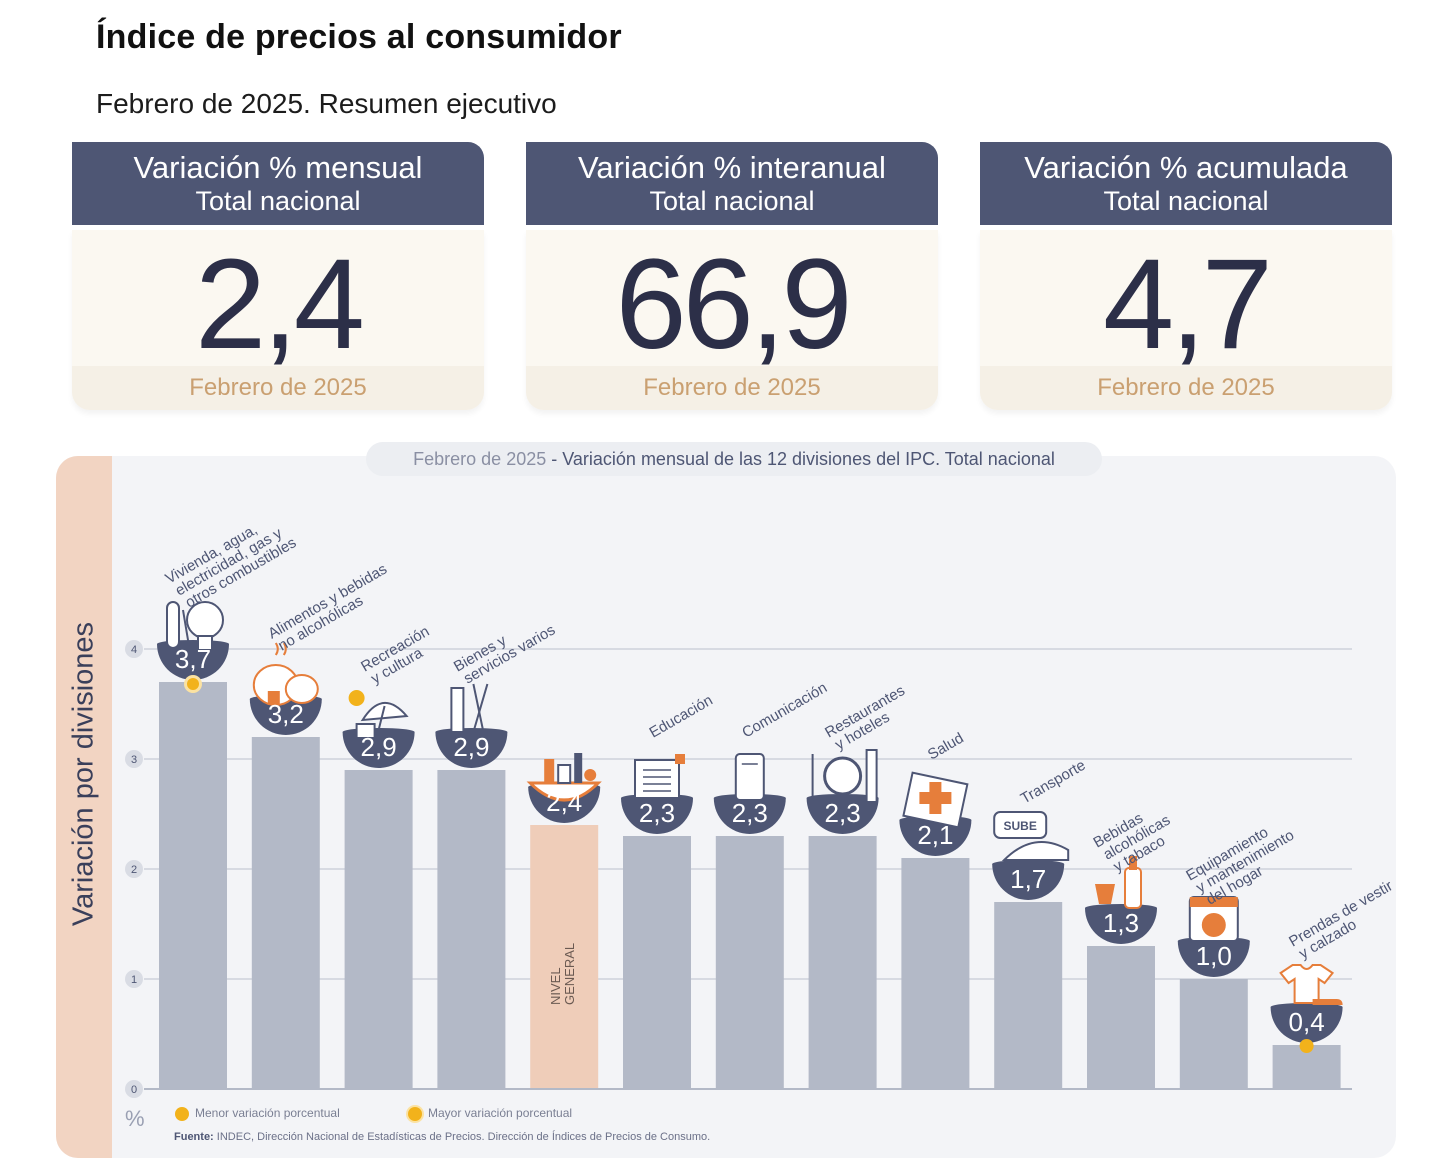 Image resolution: width=1440 pixels, height=1169 pixels. I want to click on restaurant-icon, so click(842, 791).